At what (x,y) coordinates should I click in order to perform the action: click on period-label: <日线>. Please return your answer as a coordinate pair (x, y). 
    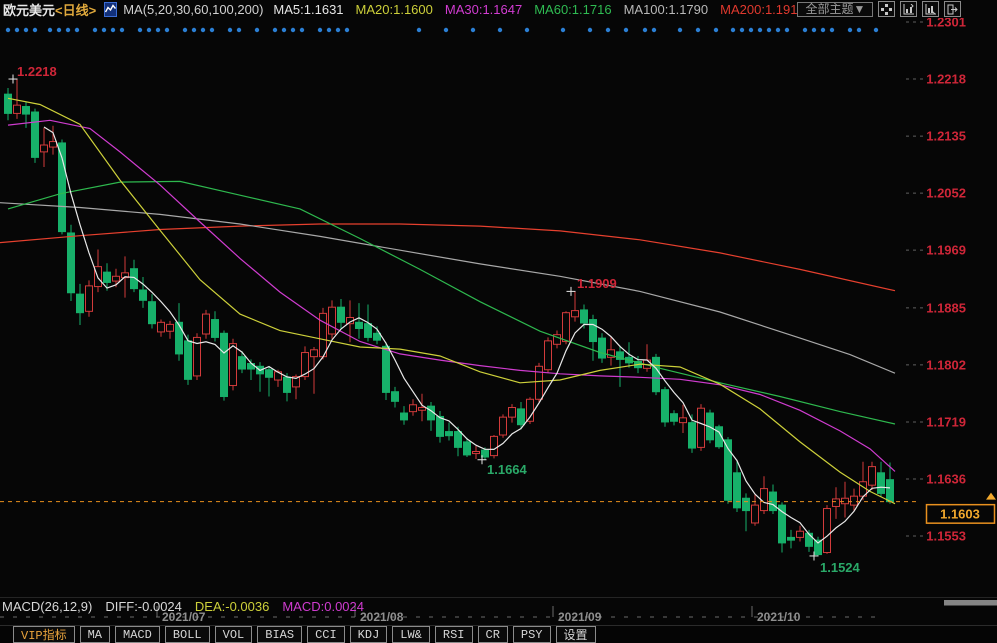
    Looking at the image, I should click on (76, 10).